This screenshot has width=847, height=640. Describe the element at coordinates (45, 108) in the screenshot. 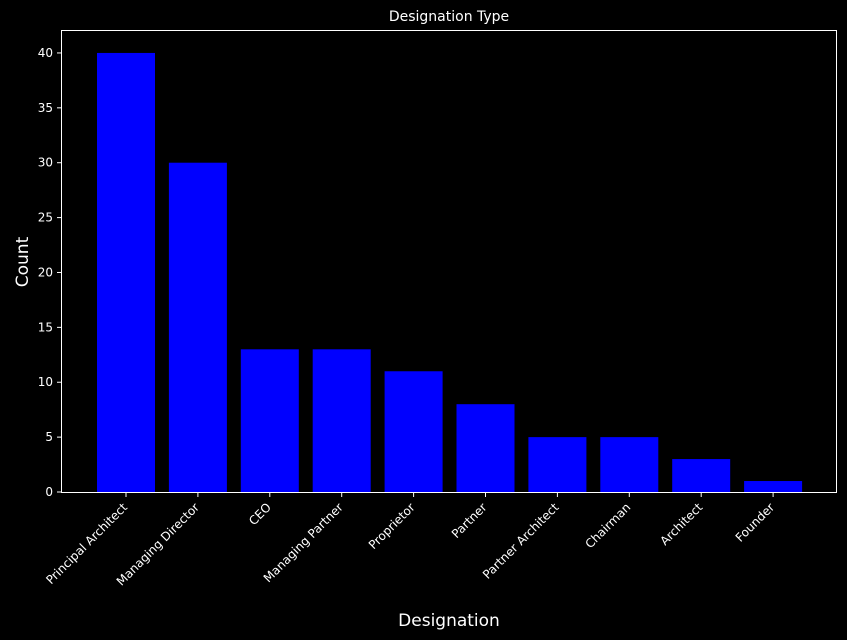

I see `y-tick-label: 35` at that location.